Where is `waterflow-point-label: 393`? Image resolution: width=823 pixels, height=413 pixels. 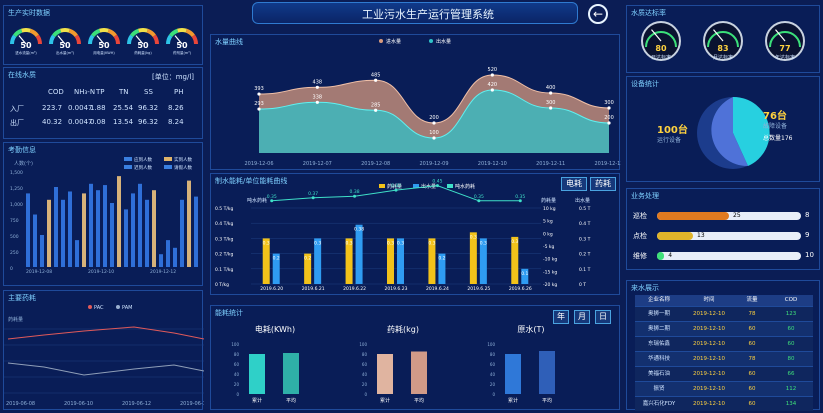
waterflow-point-label: 393 is located at coordinates (259, 89).